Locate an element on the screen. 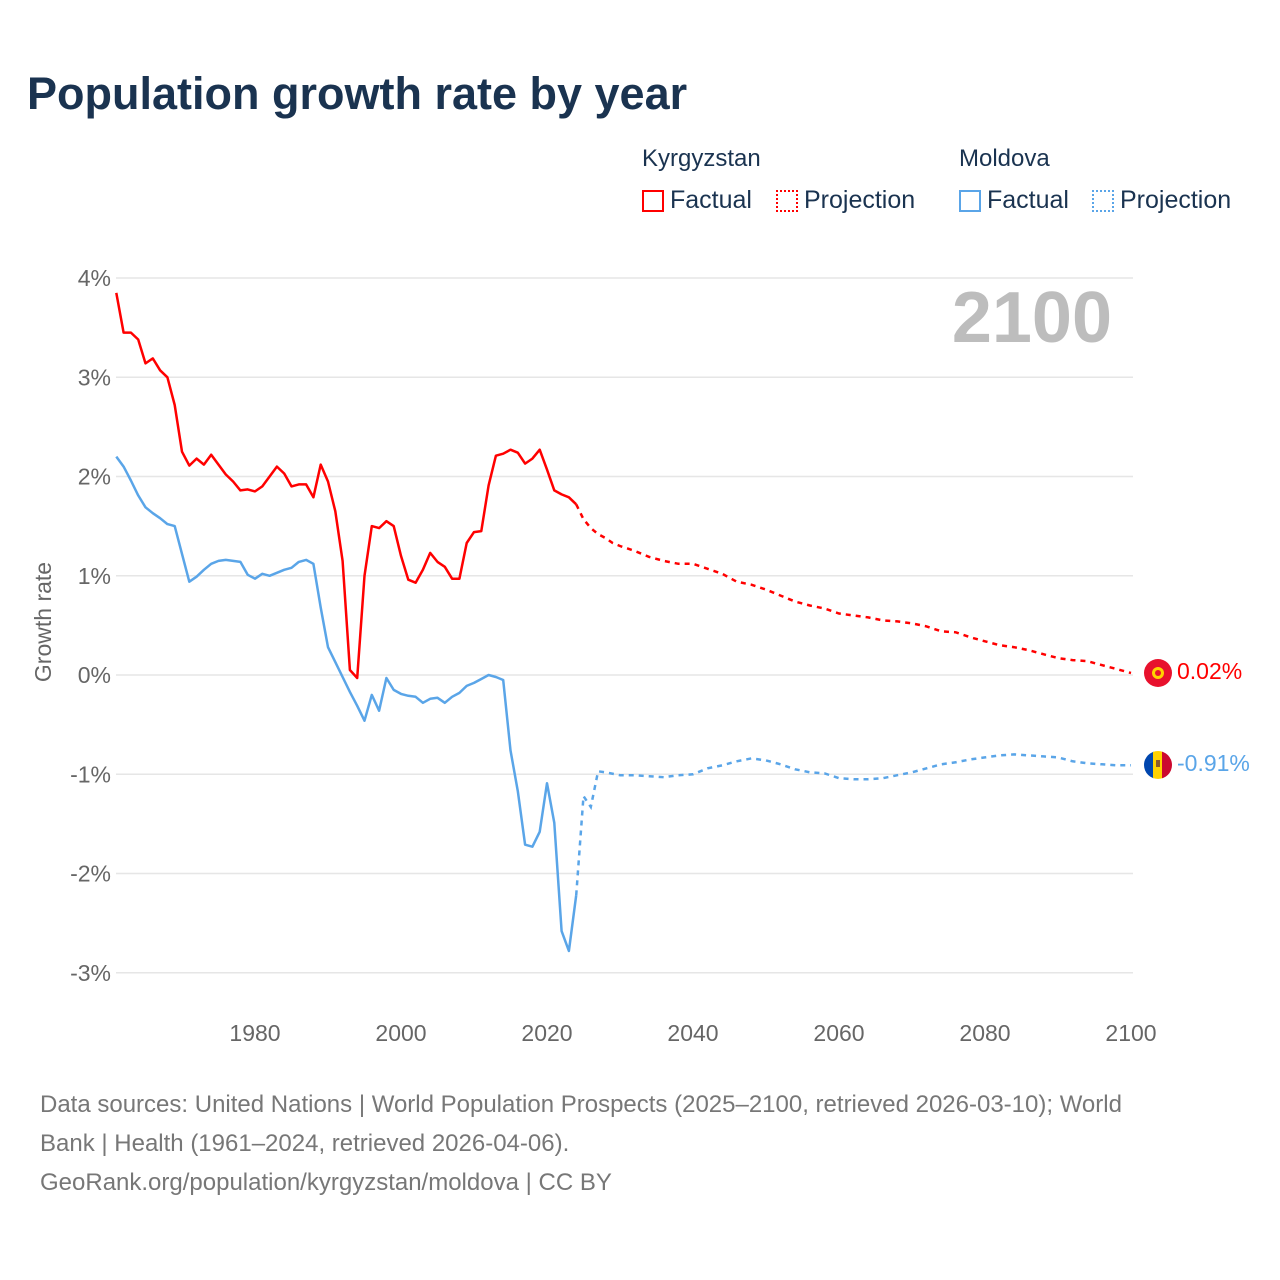 The width and height of the screenshot is (1280, 1280). legend-moldova-factual: Factual is located at coordinates (1014, 200).